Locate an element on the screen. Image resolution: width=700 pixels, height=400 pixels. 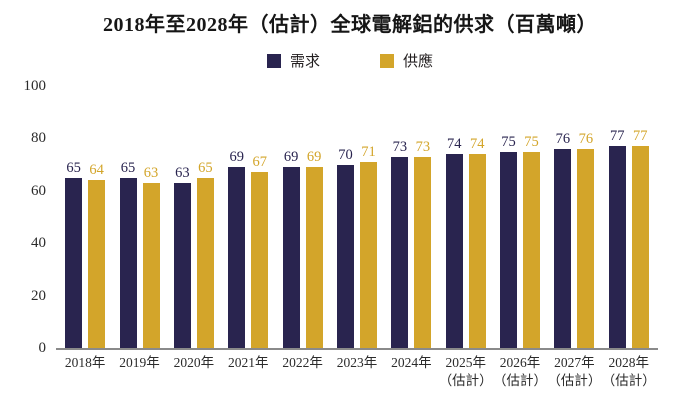
x-tick-label: 2020年 is located at coordinates (194, 372).